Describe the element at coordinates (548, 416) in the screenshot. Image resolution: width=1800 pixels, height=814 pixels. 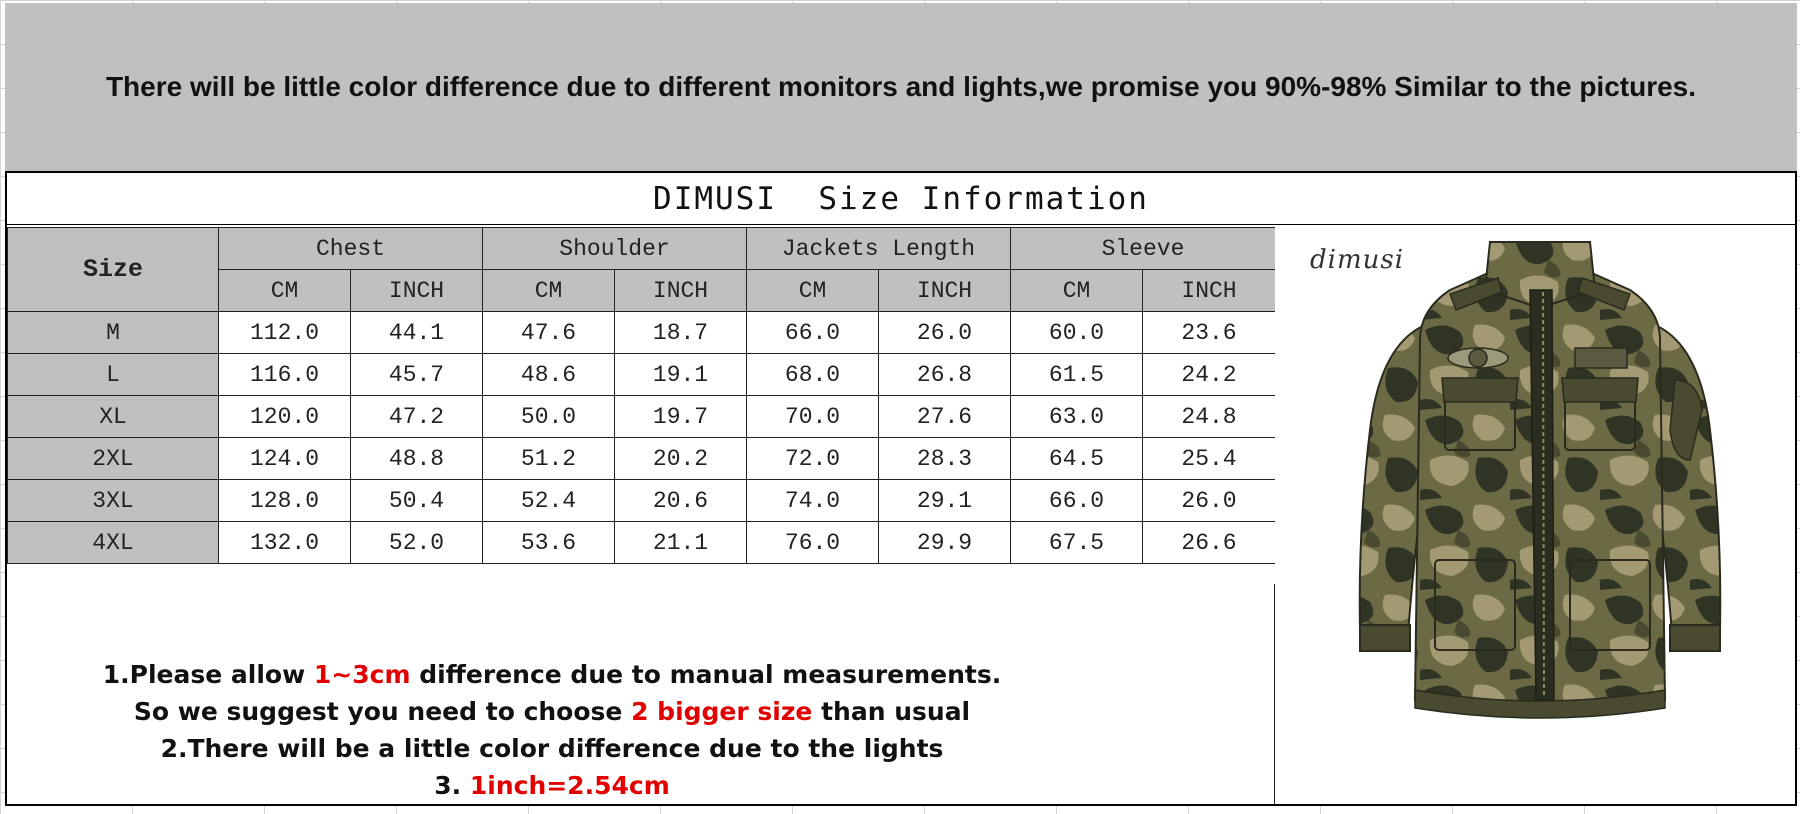
I see `table-cell: 50.0` at that location.